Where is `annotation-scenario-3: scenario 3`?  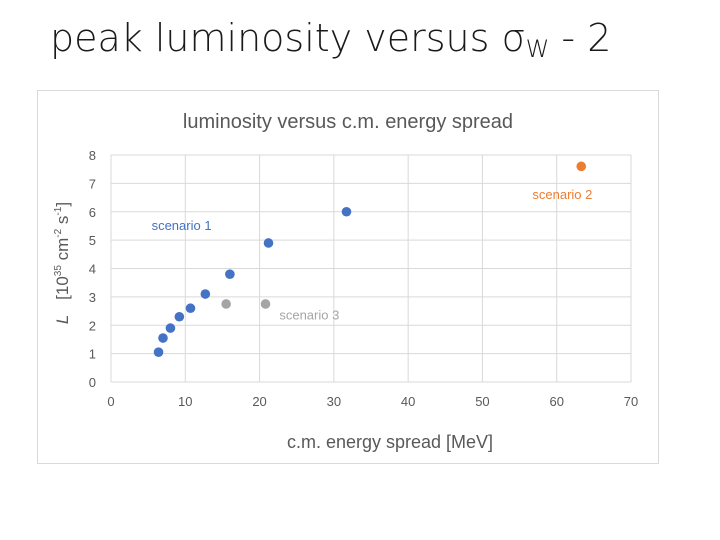 annotation-scenario-3: scenario 3 is located at coordinates (309, 315).